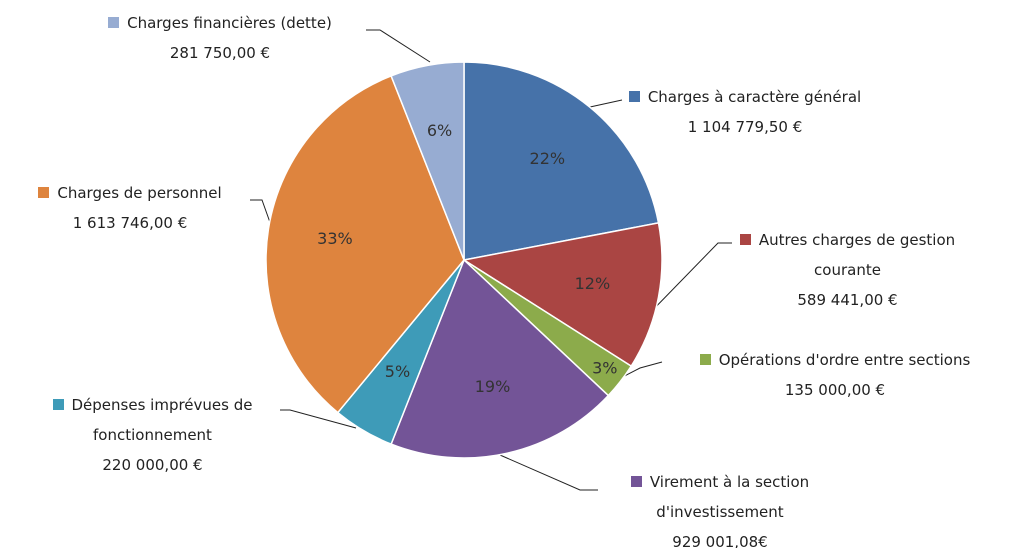 This screenshot has height=548, width=1012. I want to click on legend-name-row: Charges à caractère général, so click(745, 97).